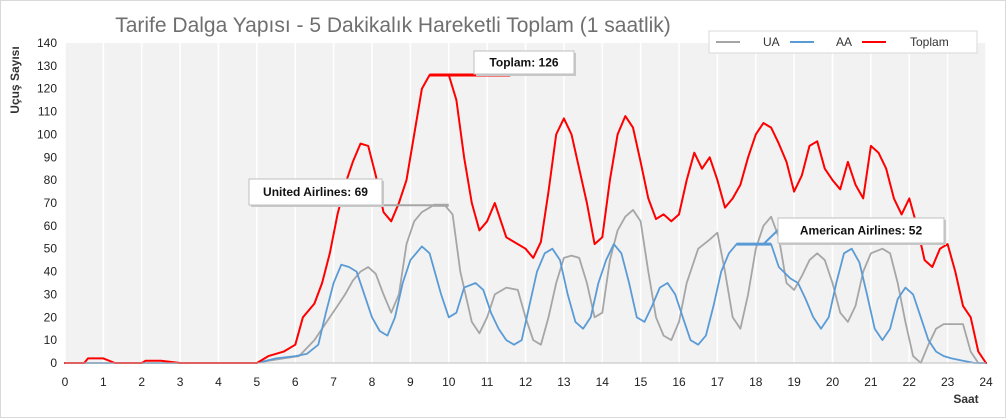 The height and width of the screenshot is (418, 1006). What do you see at coordinates (51, 317) in the screenshot?
I see `y-tick-label: 20` at bounding box center [51, 317].